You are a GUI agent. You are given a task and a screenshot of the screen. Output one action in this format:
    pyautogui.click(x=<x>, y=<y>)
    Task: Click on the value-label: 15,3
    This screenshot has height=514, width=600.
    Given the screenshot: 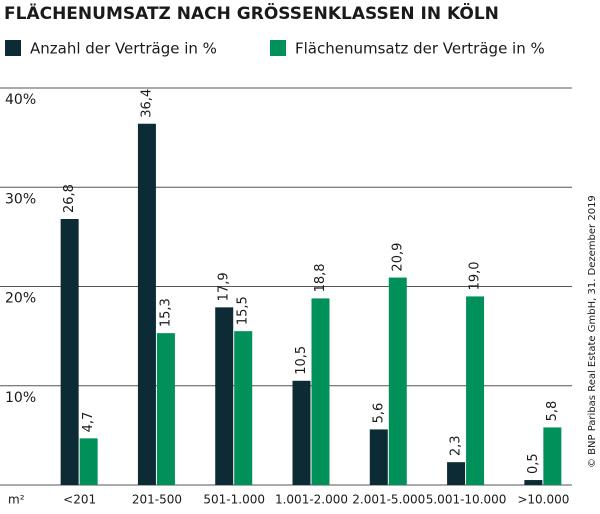 What is the action you would take?
    pyautogui.click(x=165, y=312)
    